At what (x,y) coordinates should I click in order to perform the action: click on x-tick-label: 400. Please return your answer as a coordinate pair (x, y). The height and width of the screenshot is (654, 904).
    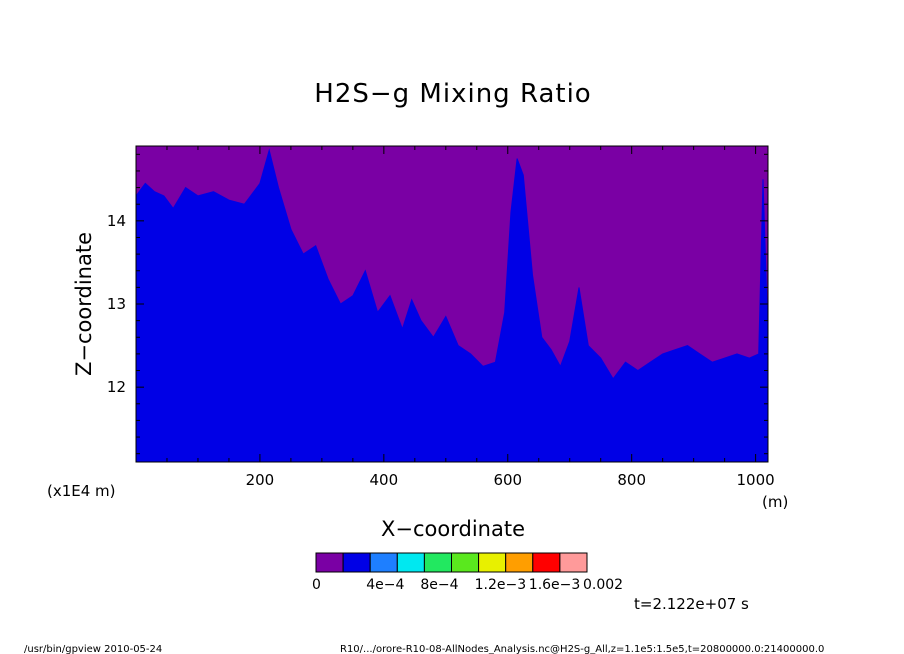
    Looking at the image, I should click on (384, 480).